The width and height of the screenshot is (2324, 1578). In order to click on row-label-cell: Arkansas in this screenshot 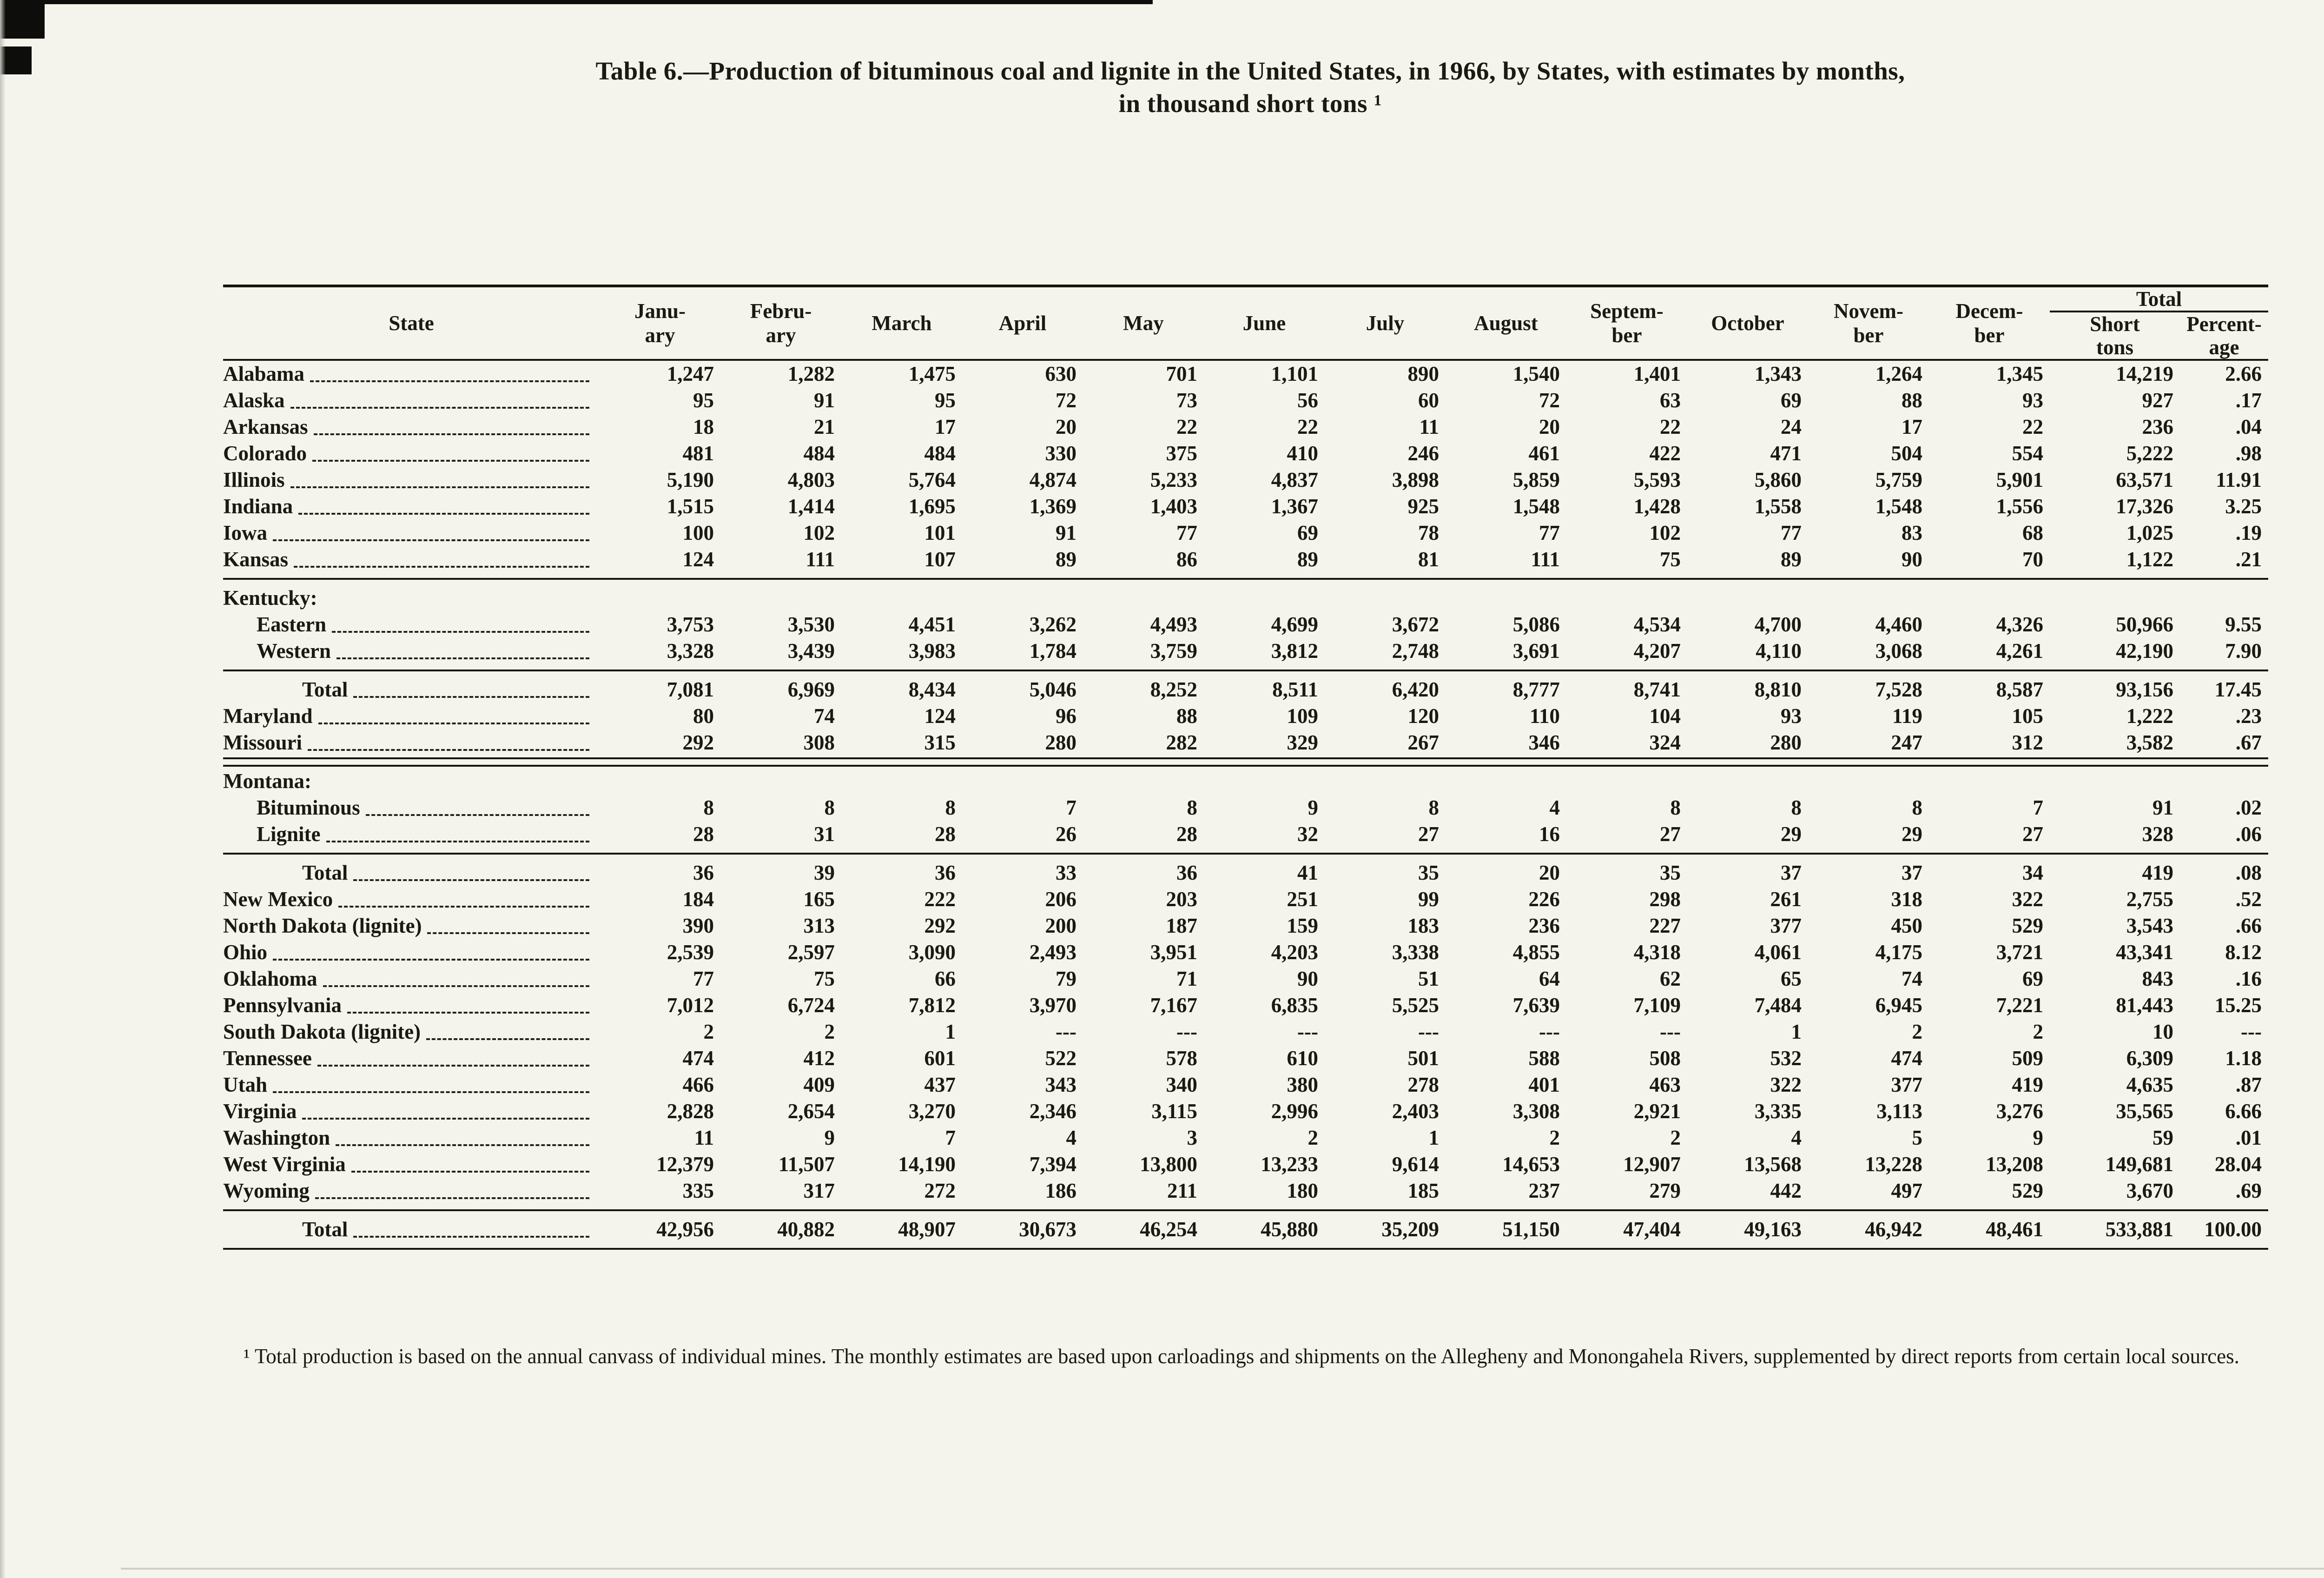, I will do `click(411, 427)`.